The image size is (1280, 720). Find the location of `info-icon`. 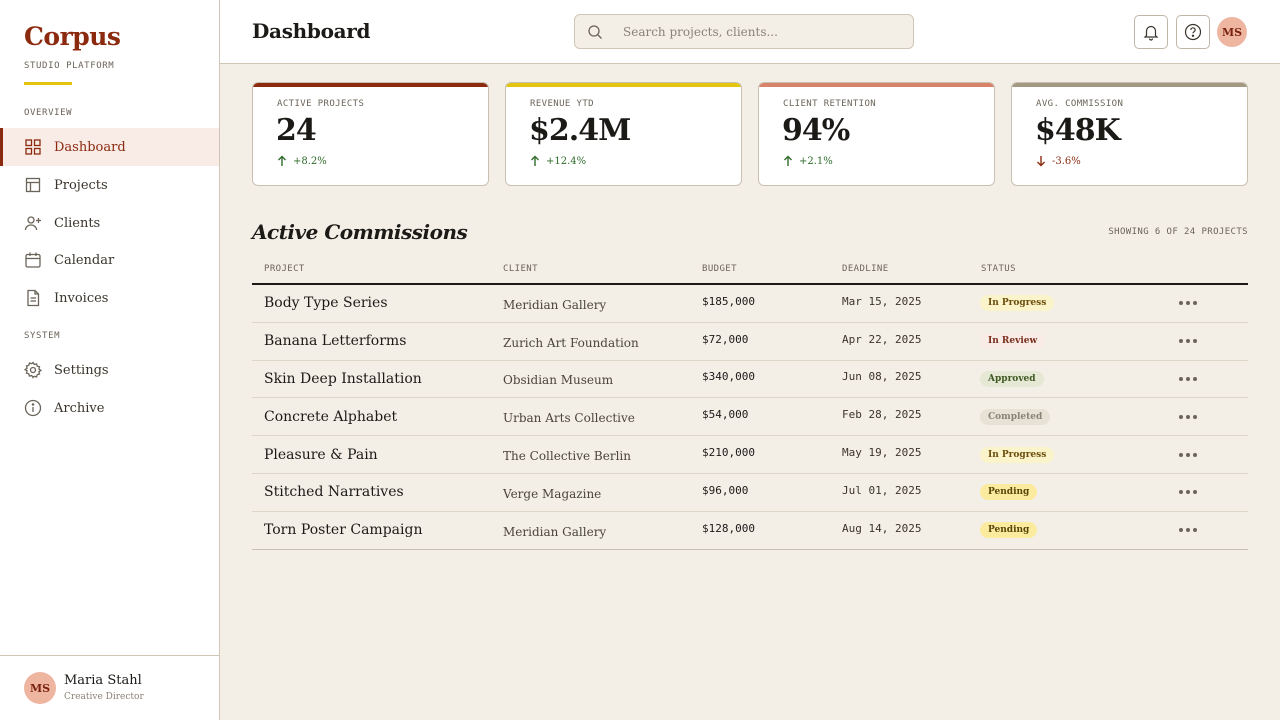

info-icon is located at coordinates (33, 408).